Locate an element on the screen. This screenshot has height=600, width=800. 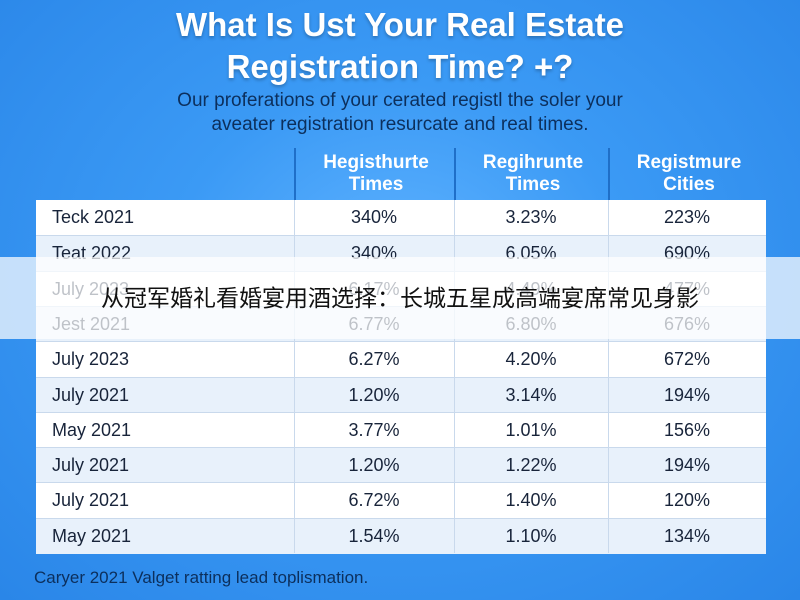
table-row: Teck 2021 340% 3.23% 223% is located at coordinates (401, 217).